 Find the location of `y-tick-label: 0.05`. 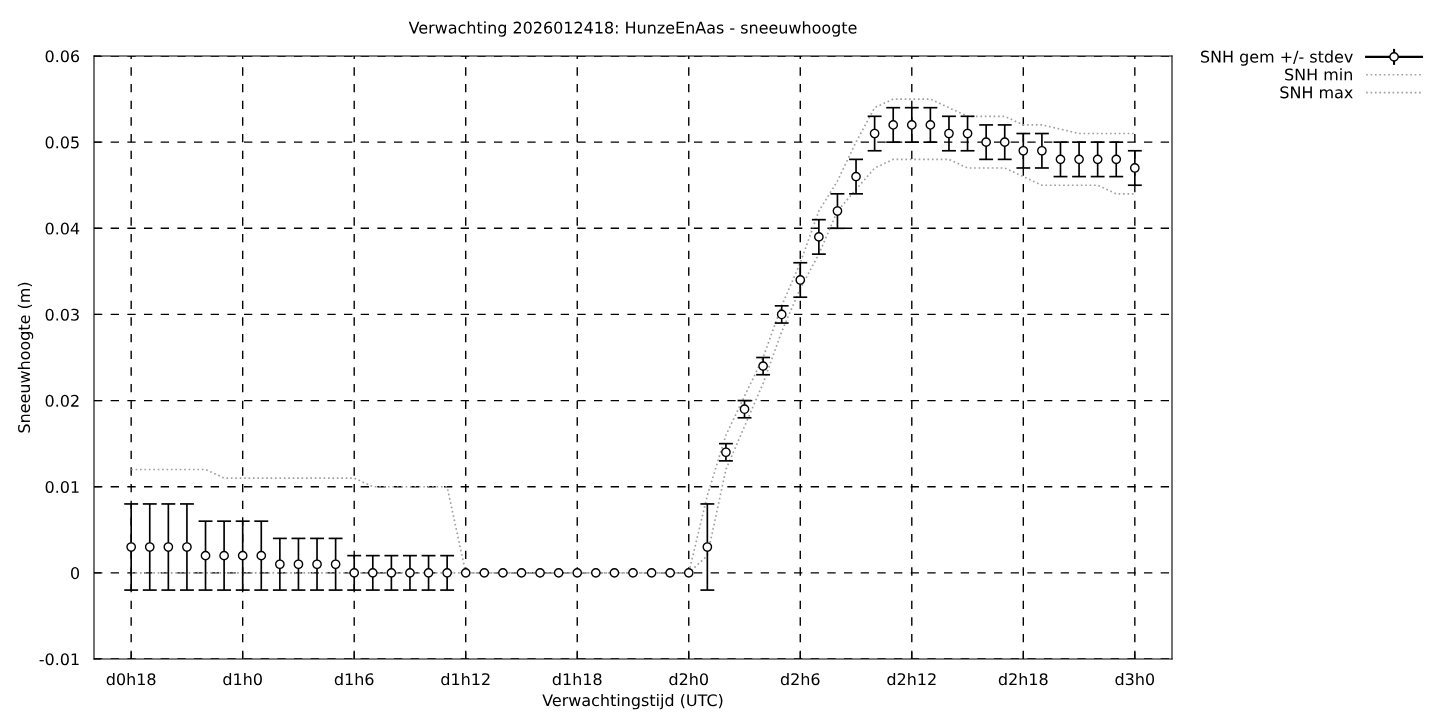

y-tick-label: 0.05 is located at coordinates (62, 142).